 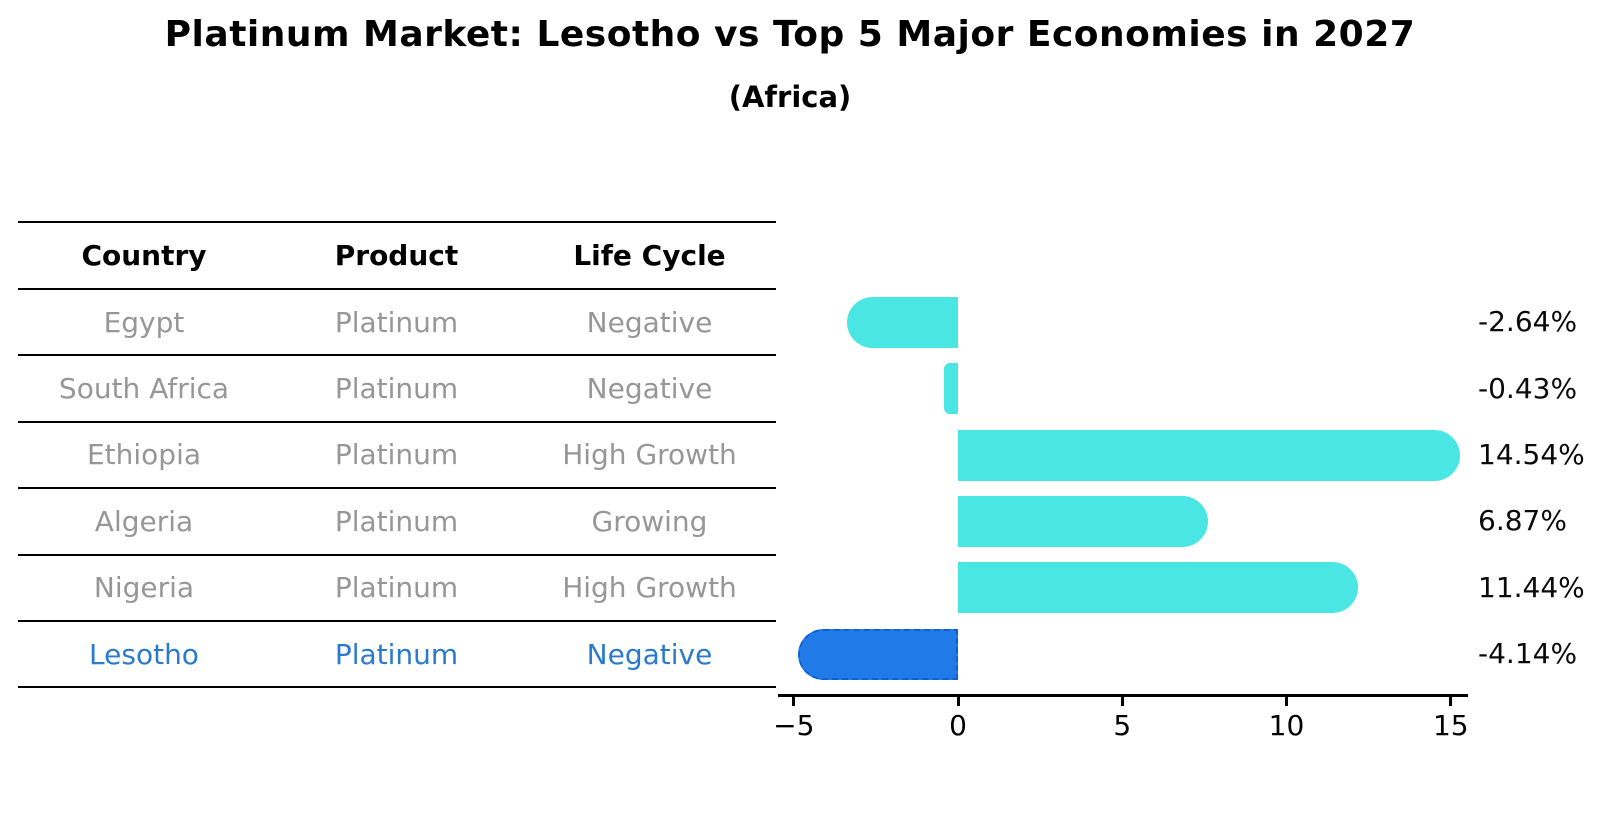 I want to click on x-tick-label-5: 5, so click(x=1122, y=725).